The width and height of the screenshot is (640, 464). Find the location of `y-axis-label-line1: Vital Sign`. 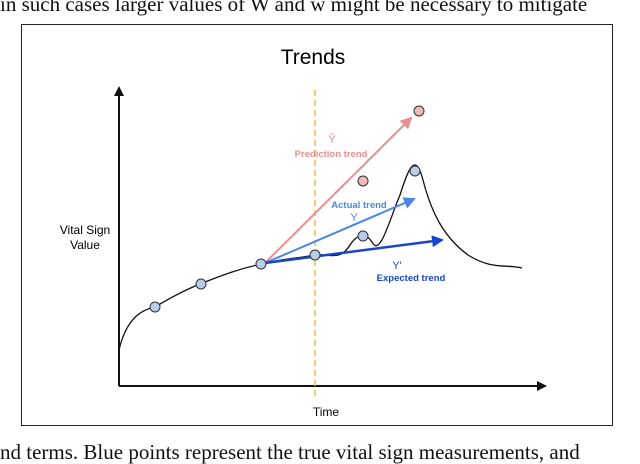

y-axis-label-line1: Vital Sign is located at coordinates (85, 230).